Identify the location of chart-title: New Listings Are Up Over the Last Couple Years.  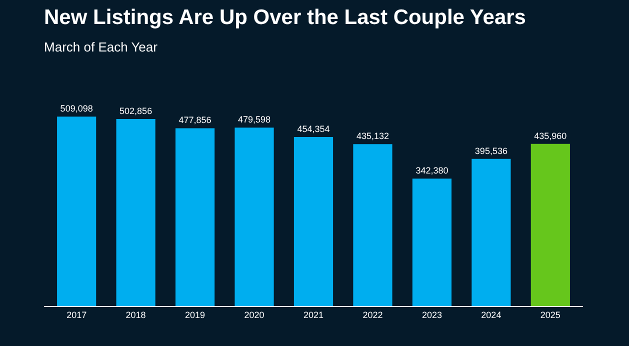
(285, 18).